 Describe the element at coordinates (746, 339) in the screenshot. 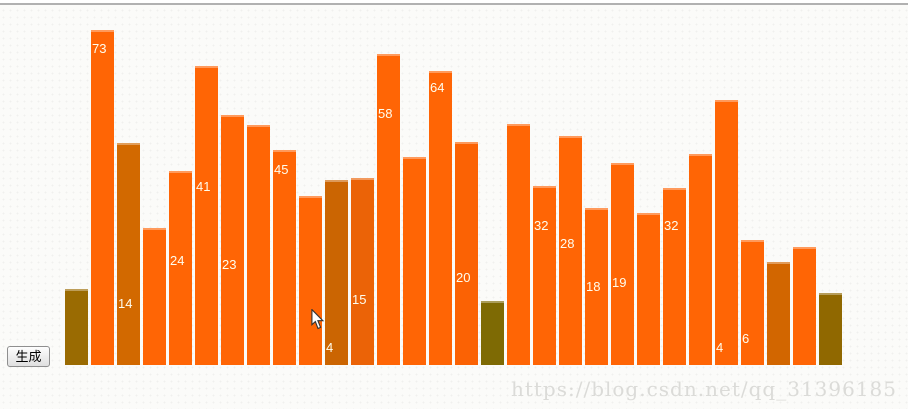

I see `bar-value-label: 6` at that location.